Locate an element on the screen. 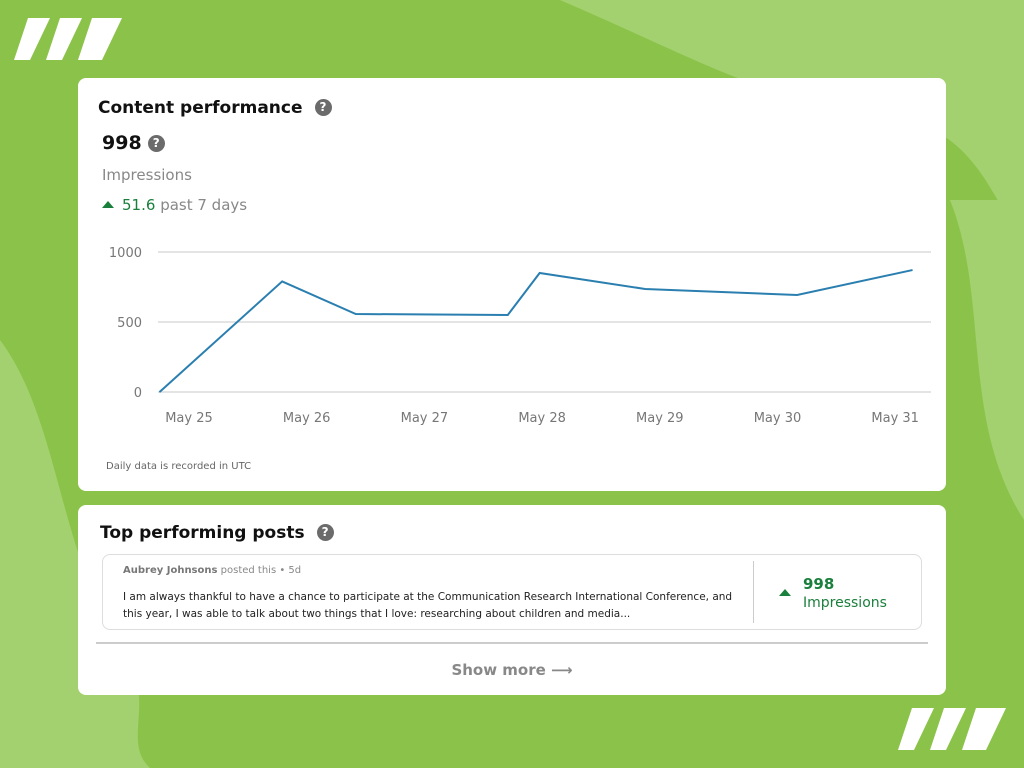  utc-note: Daily data is recorded in UTC is located at coordinates (179, 466).